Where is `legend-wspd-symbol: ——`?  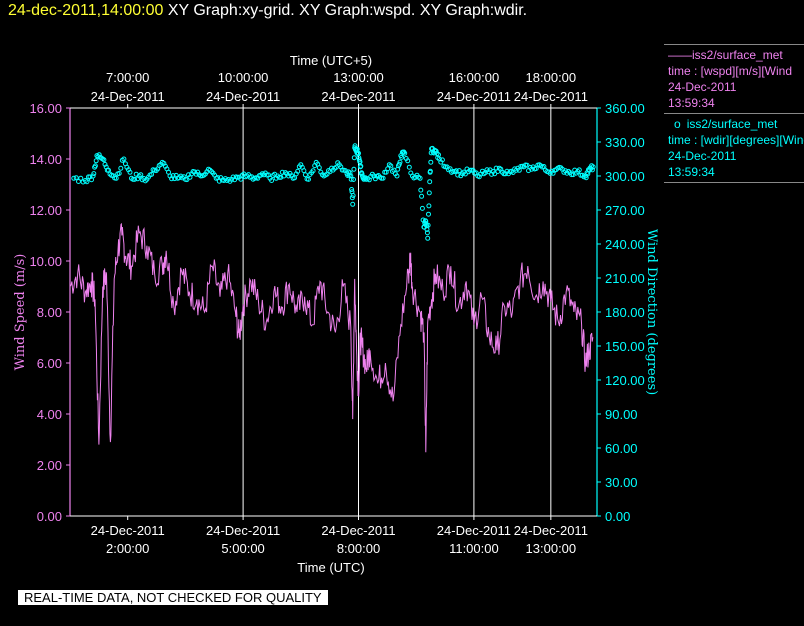 legend-wspd-symbol: —— is located at coordinates (680, 55).